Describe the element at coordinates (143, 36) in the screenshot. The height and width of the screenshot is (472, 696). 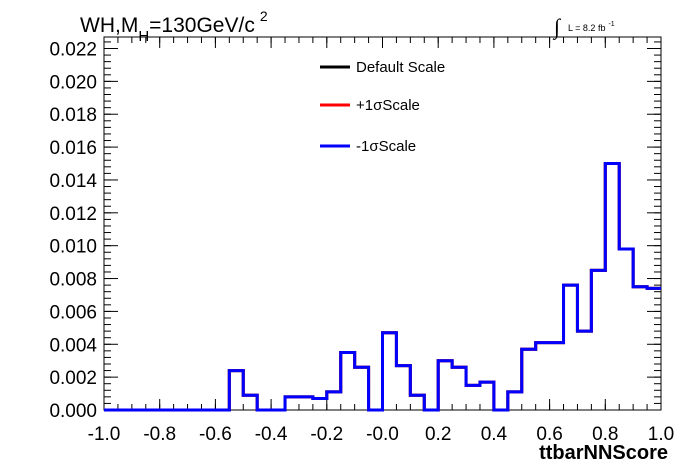
I see `title-subscript: H` at that location.